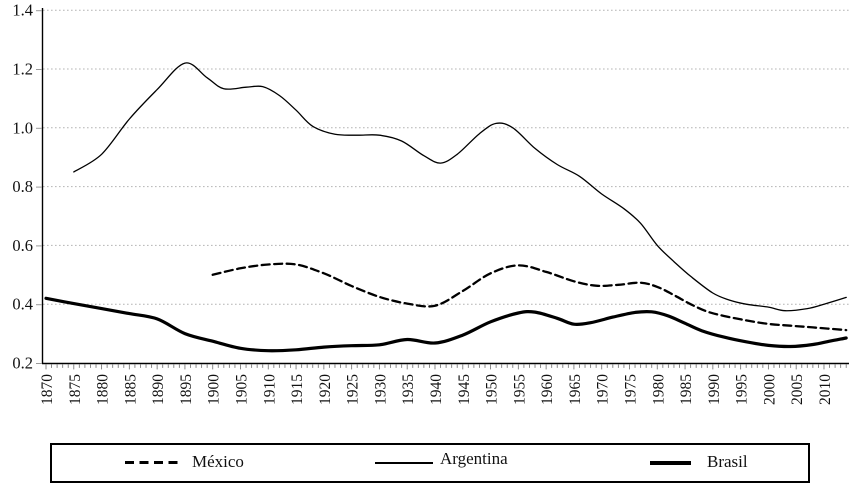 The image size is (850, 488). What do you see at coordinates (22, 363) in the screenshot?
I see `y-tick-label: 0.2` at bounding box center [22, 363].